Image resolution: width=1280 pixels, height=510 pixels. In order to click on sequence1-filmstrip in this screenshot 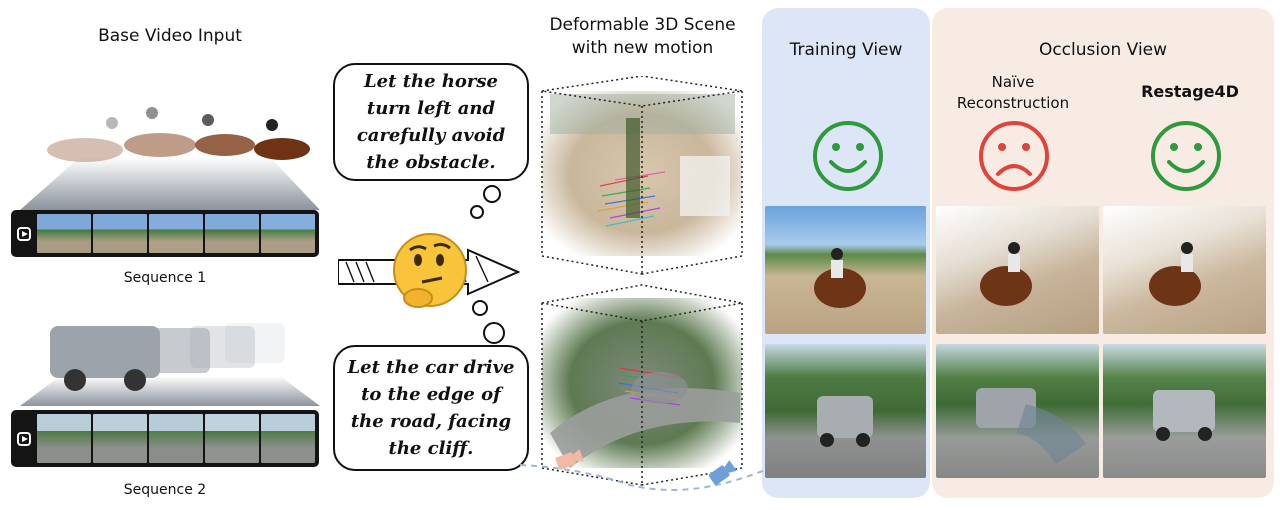, I will do `click(165, 233)`.